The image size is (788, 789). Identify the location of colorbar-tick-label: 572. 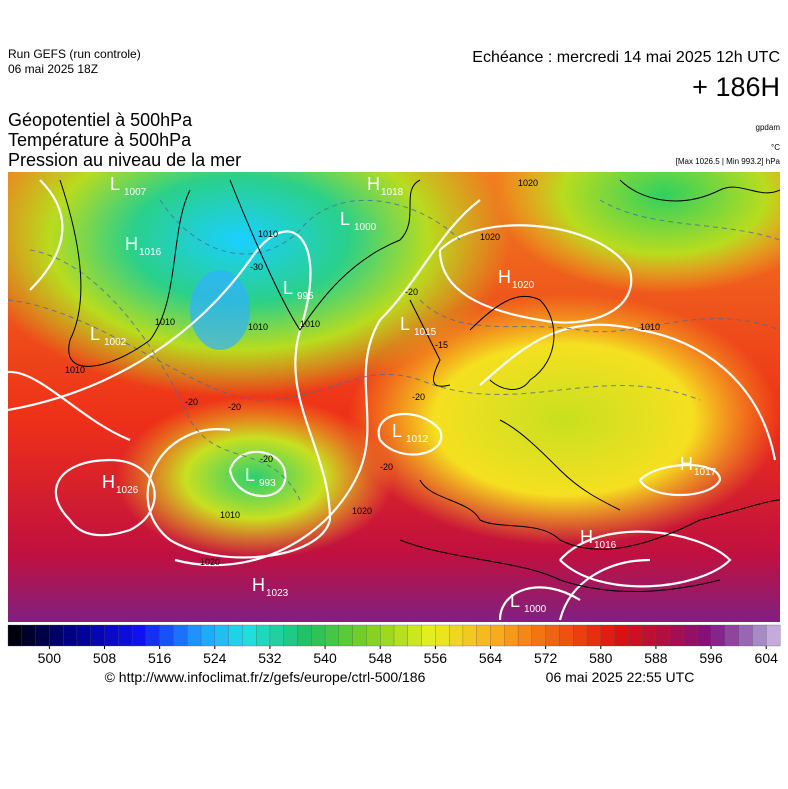
(546, 658).